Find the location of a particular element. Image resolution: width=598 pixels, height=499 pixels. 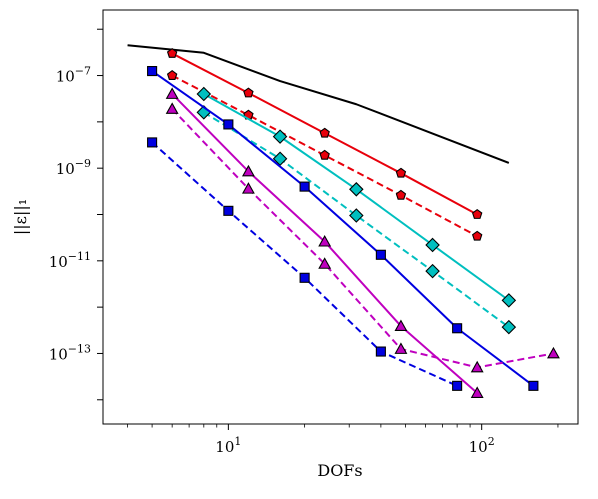

y-tick-label: 10⁻¹³ is located at coordinates (70, 352).